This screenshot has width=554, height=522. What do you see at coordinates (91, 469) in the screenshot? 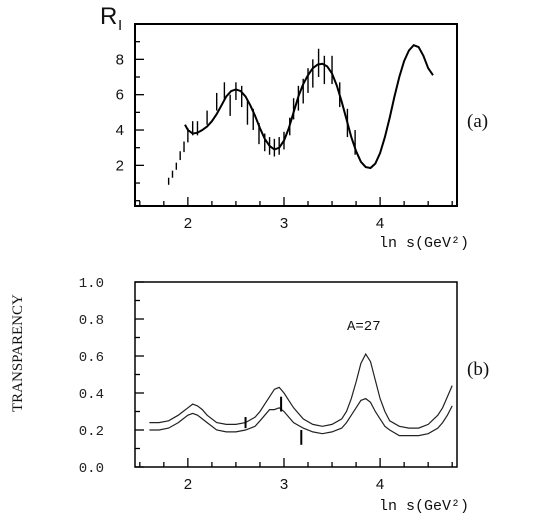
I see `y-tick-label: 0.0` at bounding box center [91, 469].